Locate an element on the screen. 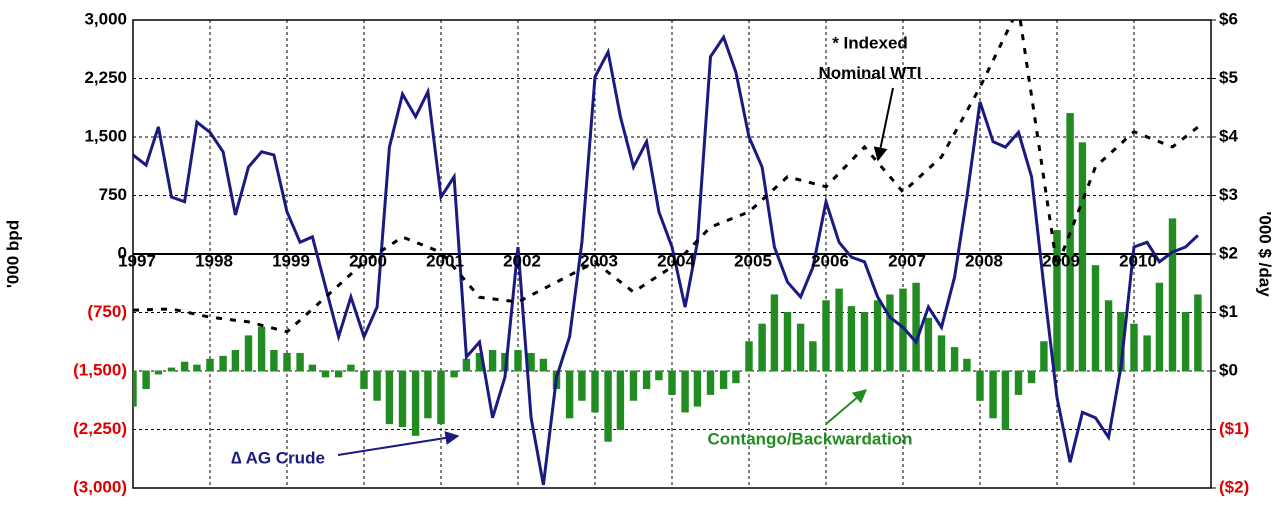 The width and height of the screenshot is (1280, 508). y-tick-label: (2,250) is located at coordinates (100, 428).